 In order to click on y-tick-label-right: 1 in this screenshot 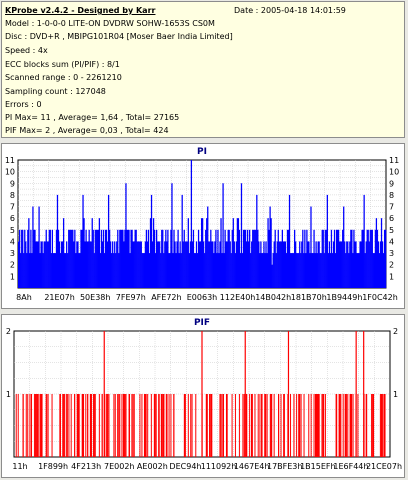, I will do `click(391, 276)`.